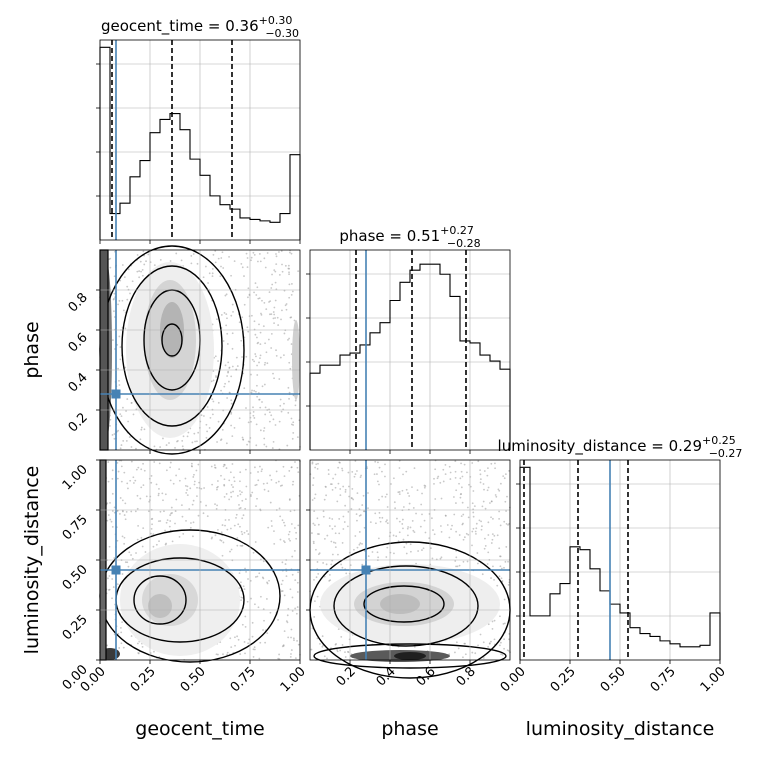  Describe the element at coordinates (719, 440) in the screenshot. I see `title-sup: +0.25` at that location.